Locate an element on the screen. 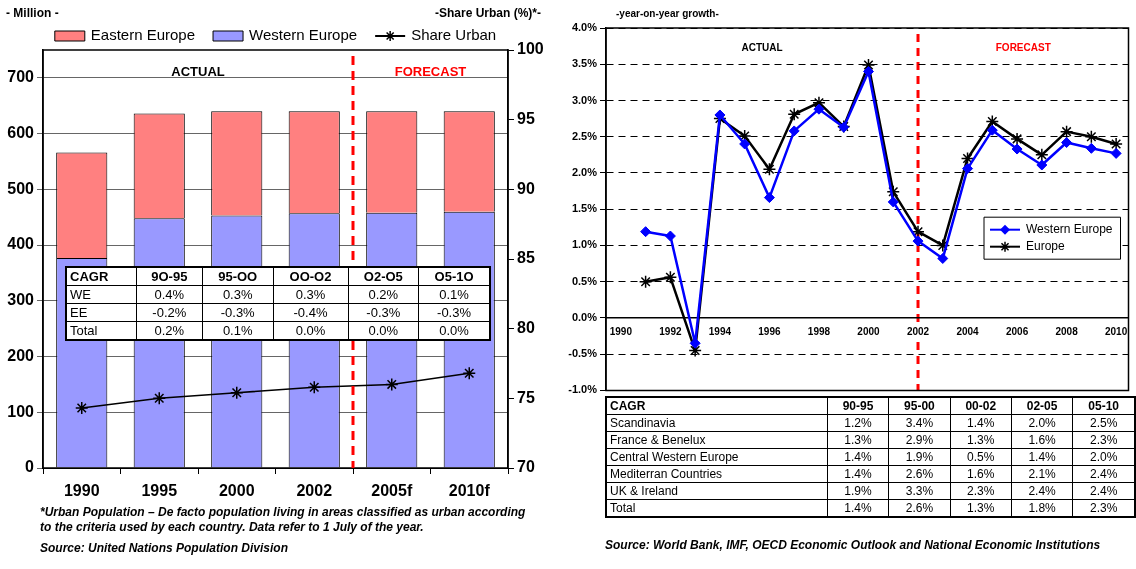 The height and width of the screenshot is (569, 1136). category-label: OO-O2 is located at coordinates (311, 276).